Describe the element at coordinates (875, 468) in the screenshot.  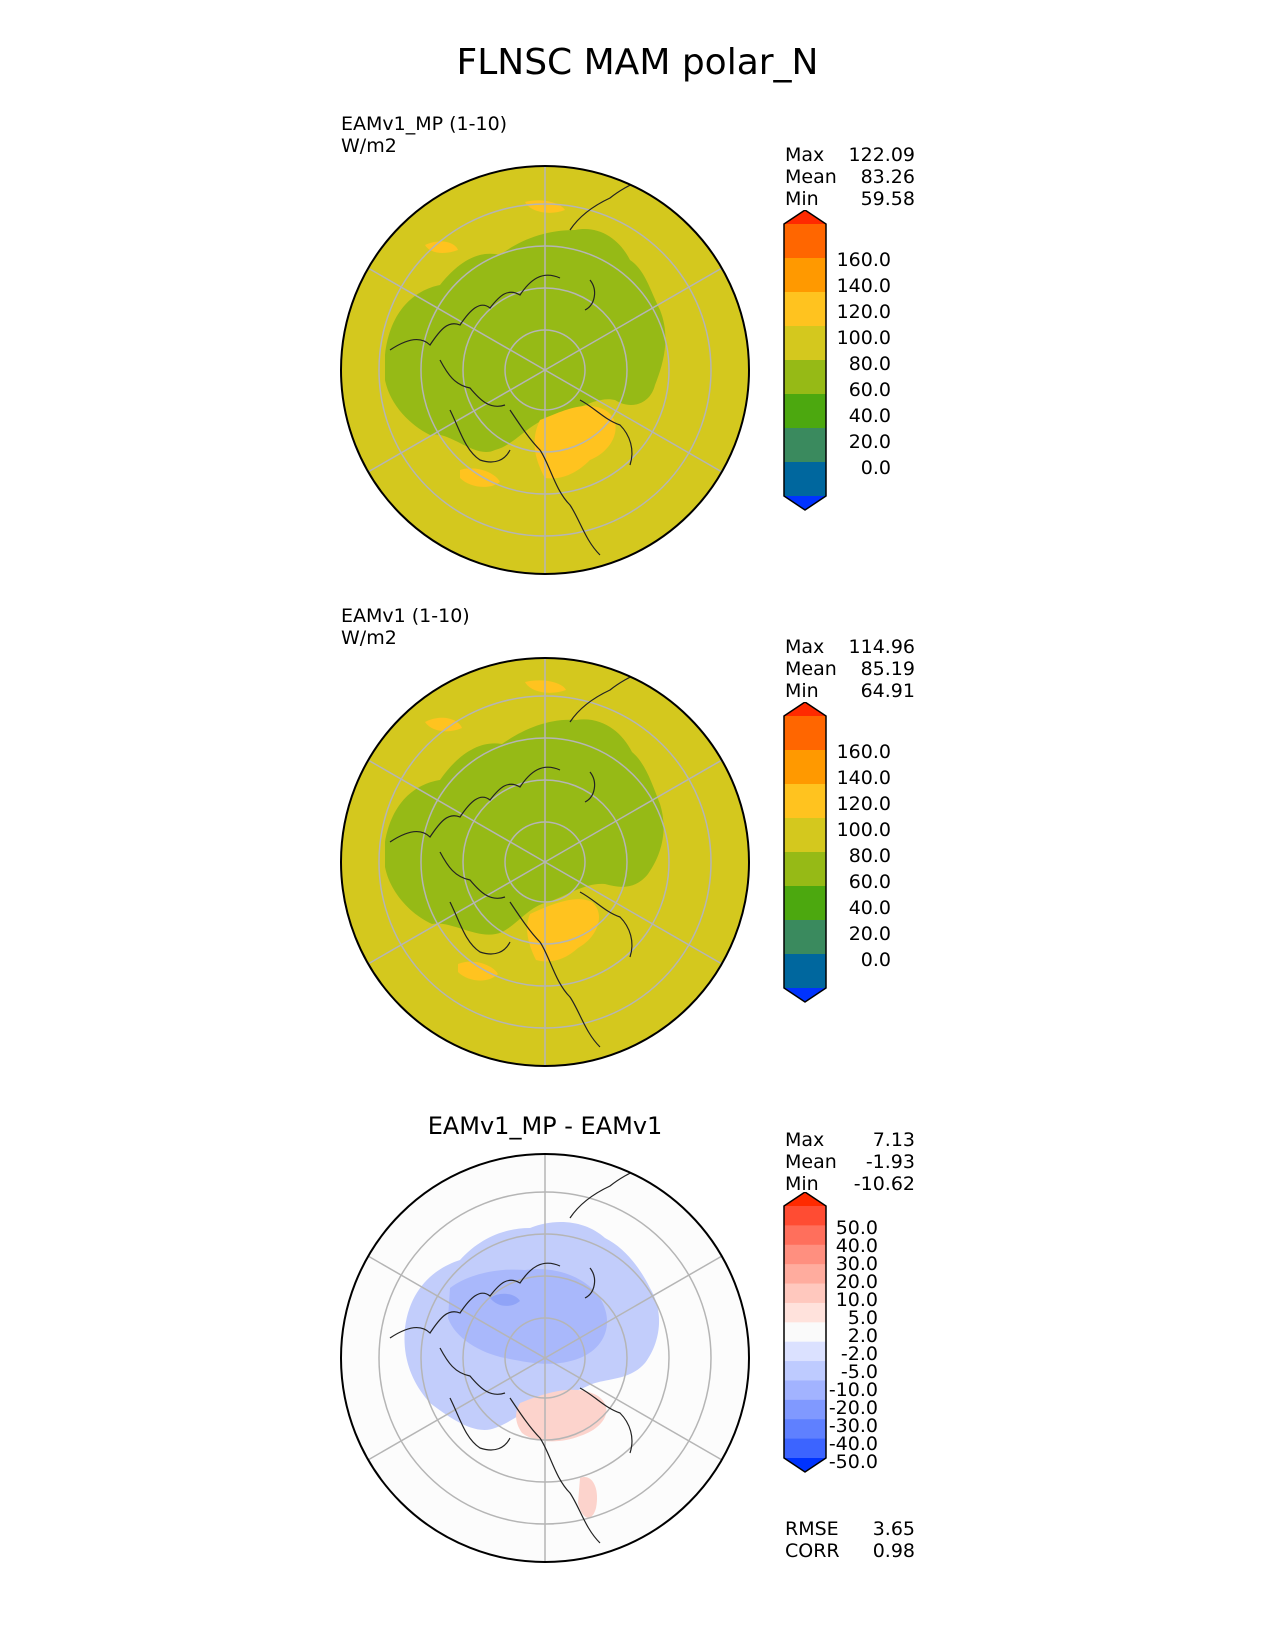
I see `colorbar-tick-label: 0.0` at that location.